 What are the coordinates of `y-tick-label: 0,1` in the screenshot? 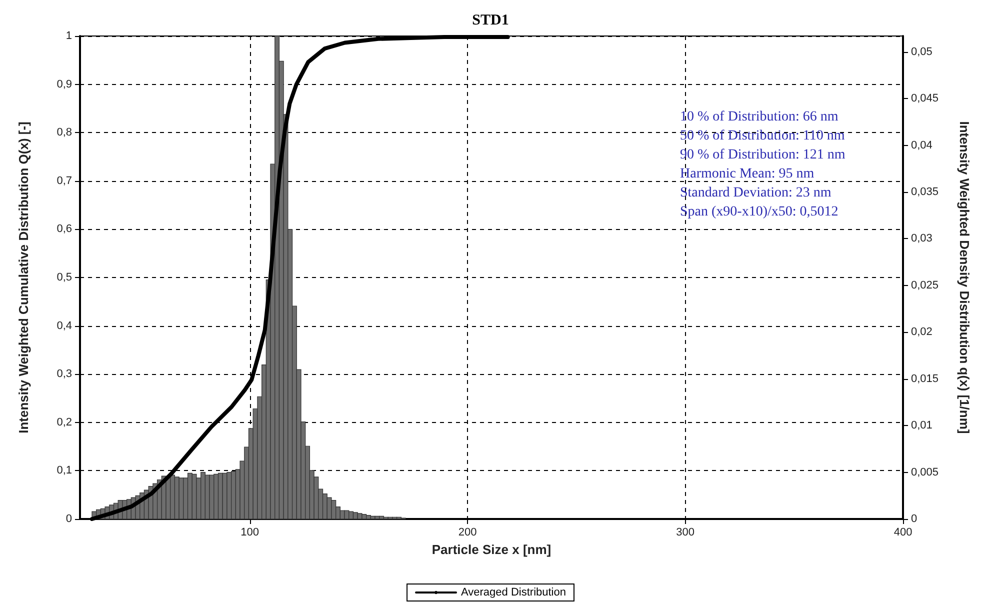 It's located at (64, 470).